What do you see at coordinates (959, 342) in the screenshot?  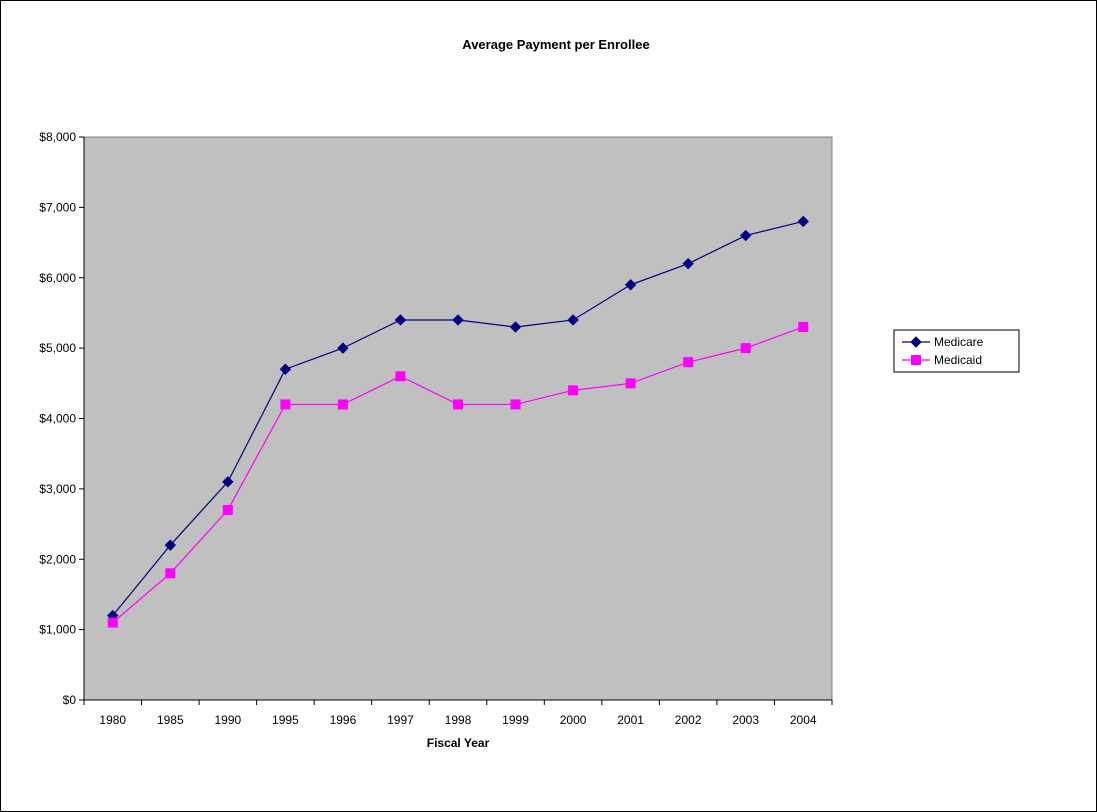 I see `legend-label: Medicare` at bounding box center [959, 342].